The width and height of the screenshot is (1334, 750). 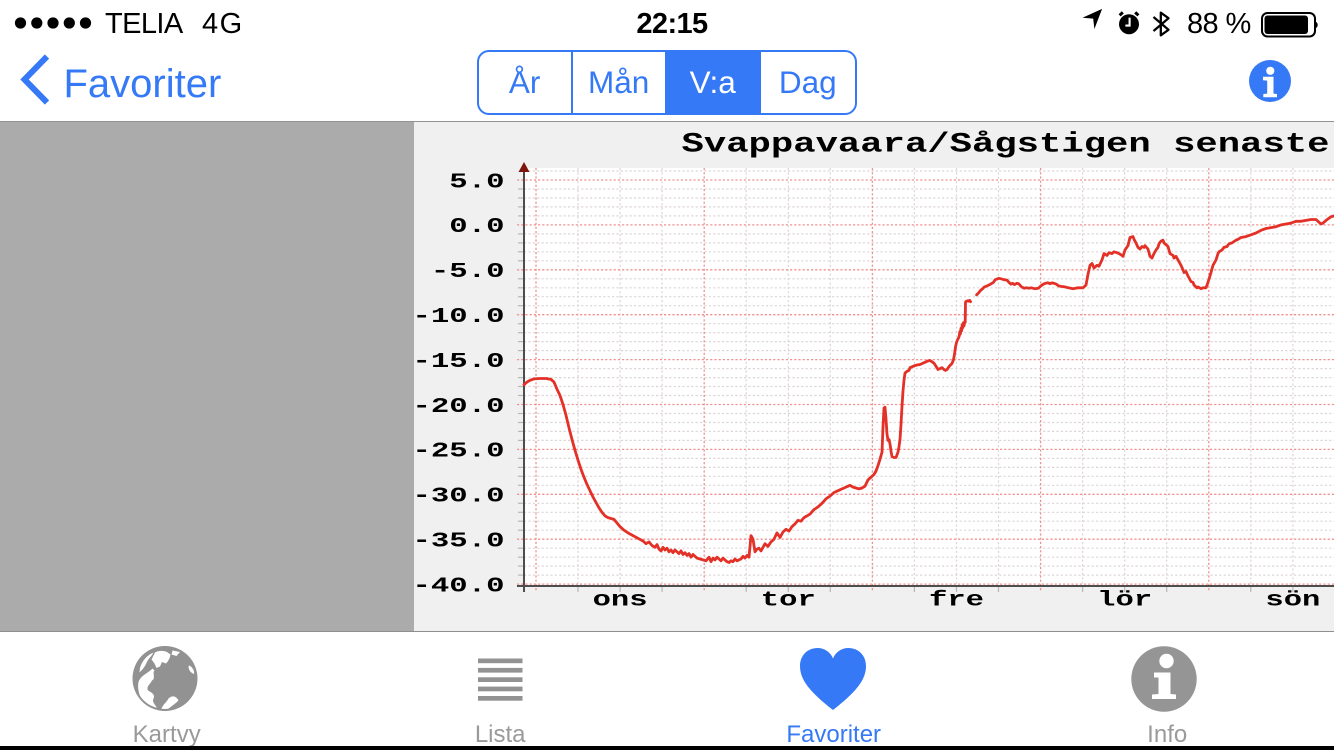 I want to click on svg-text: fre, so click(x=956, y=601).